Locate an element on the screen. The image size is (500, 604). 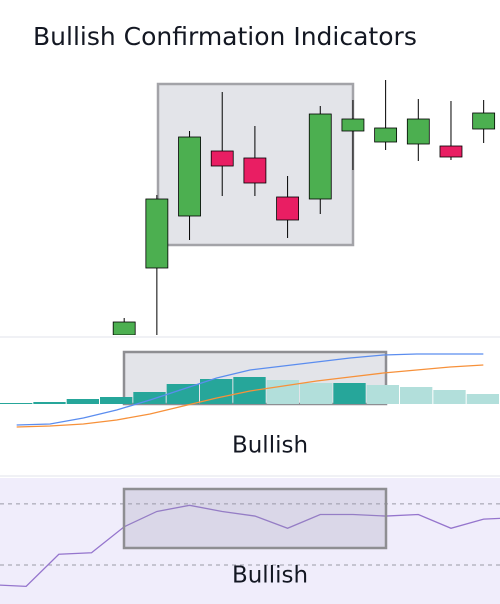
rsi-panel is located at coordinates (250, 545).